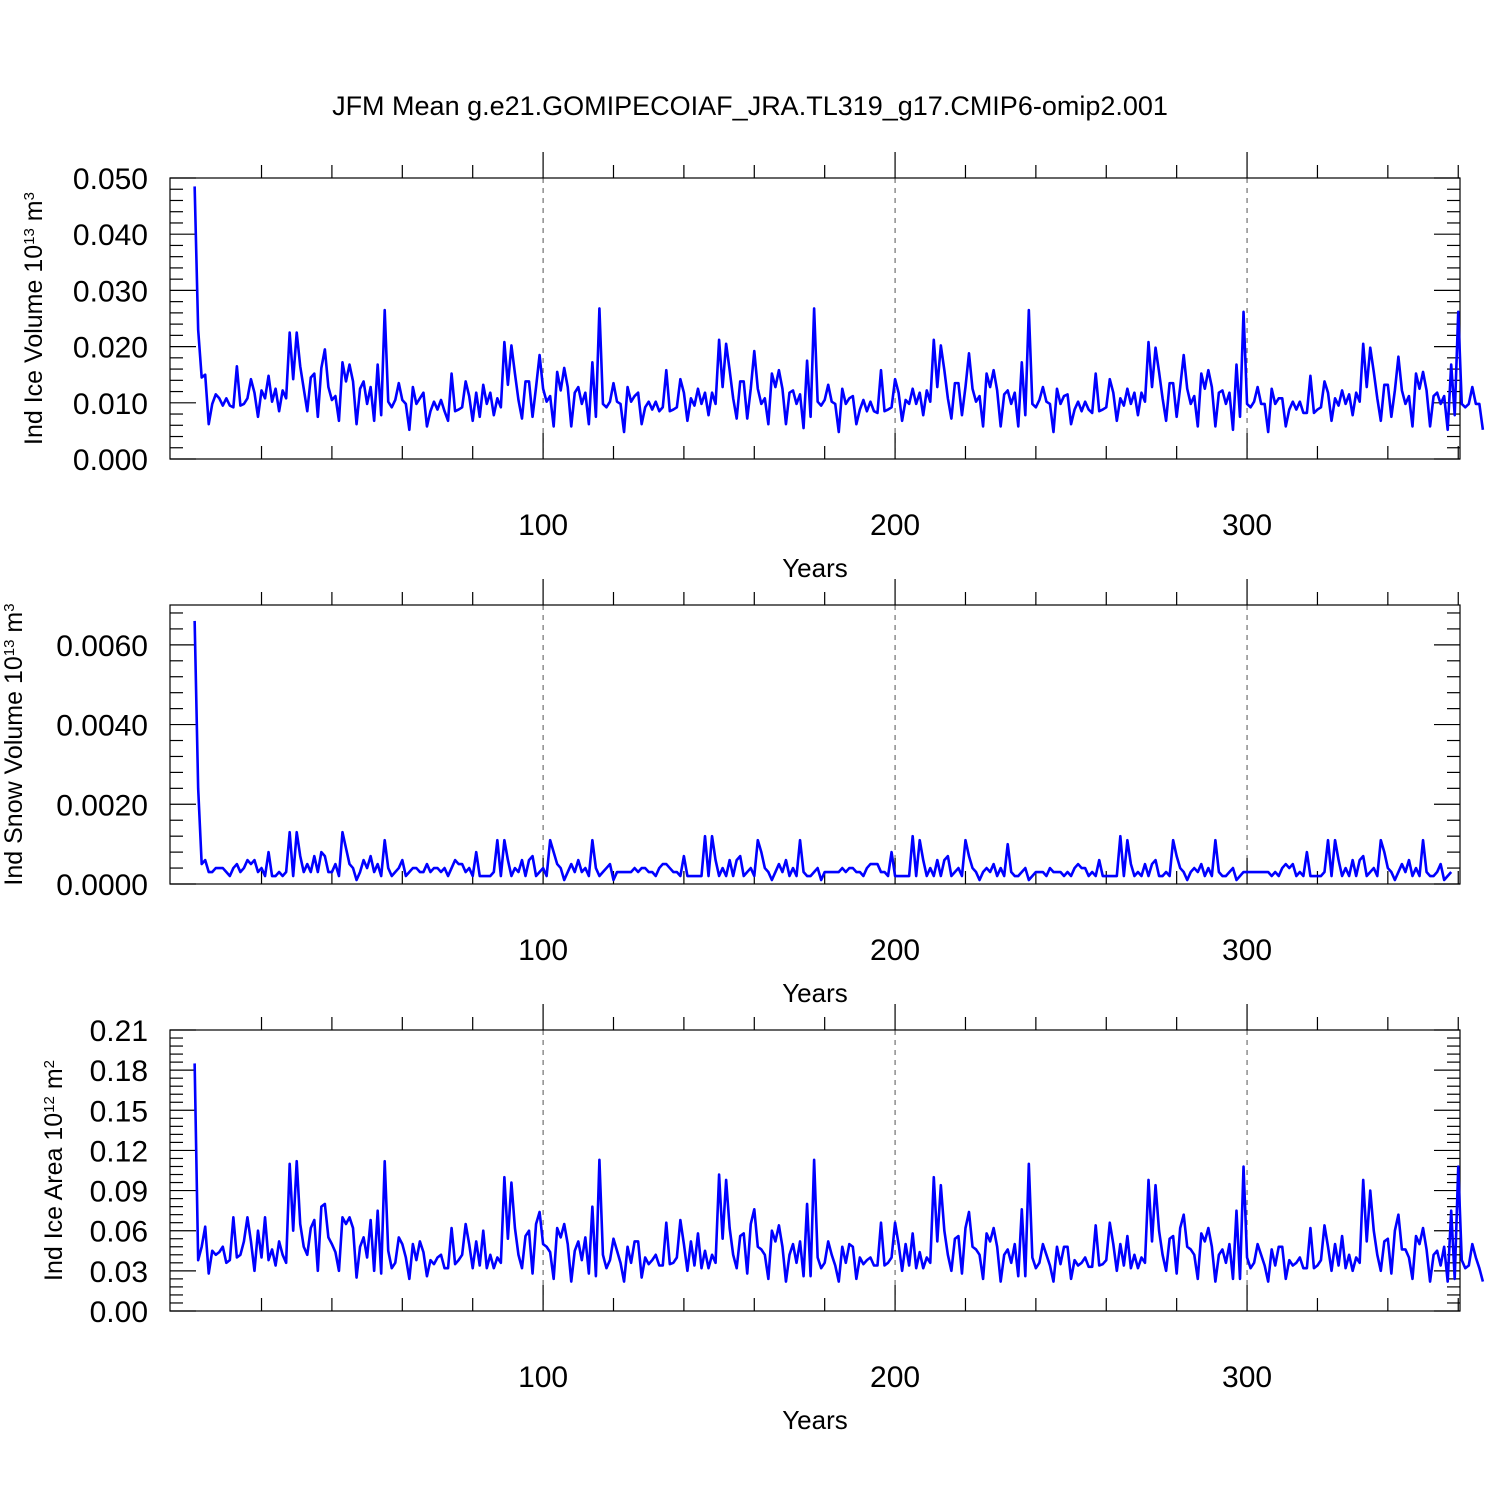 This screenshot has width=1500, height=1500. What do you see at coordinates (14, 770) in the screenshot?
I see `y-axis-title-part: Ind Snow Volume 10` at bounding box center [14, 770].